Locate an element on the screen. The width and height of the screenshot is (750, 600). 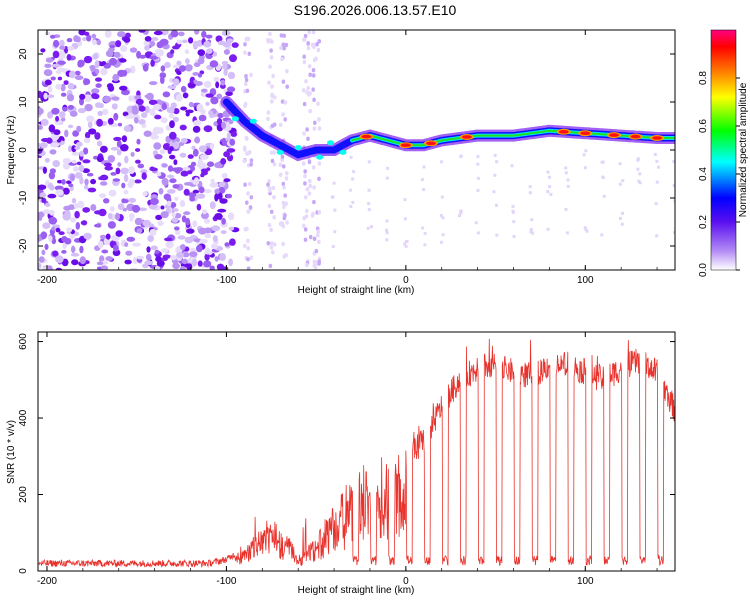
snr-x-tick-label: -100 is located at coordinates (226, 581).